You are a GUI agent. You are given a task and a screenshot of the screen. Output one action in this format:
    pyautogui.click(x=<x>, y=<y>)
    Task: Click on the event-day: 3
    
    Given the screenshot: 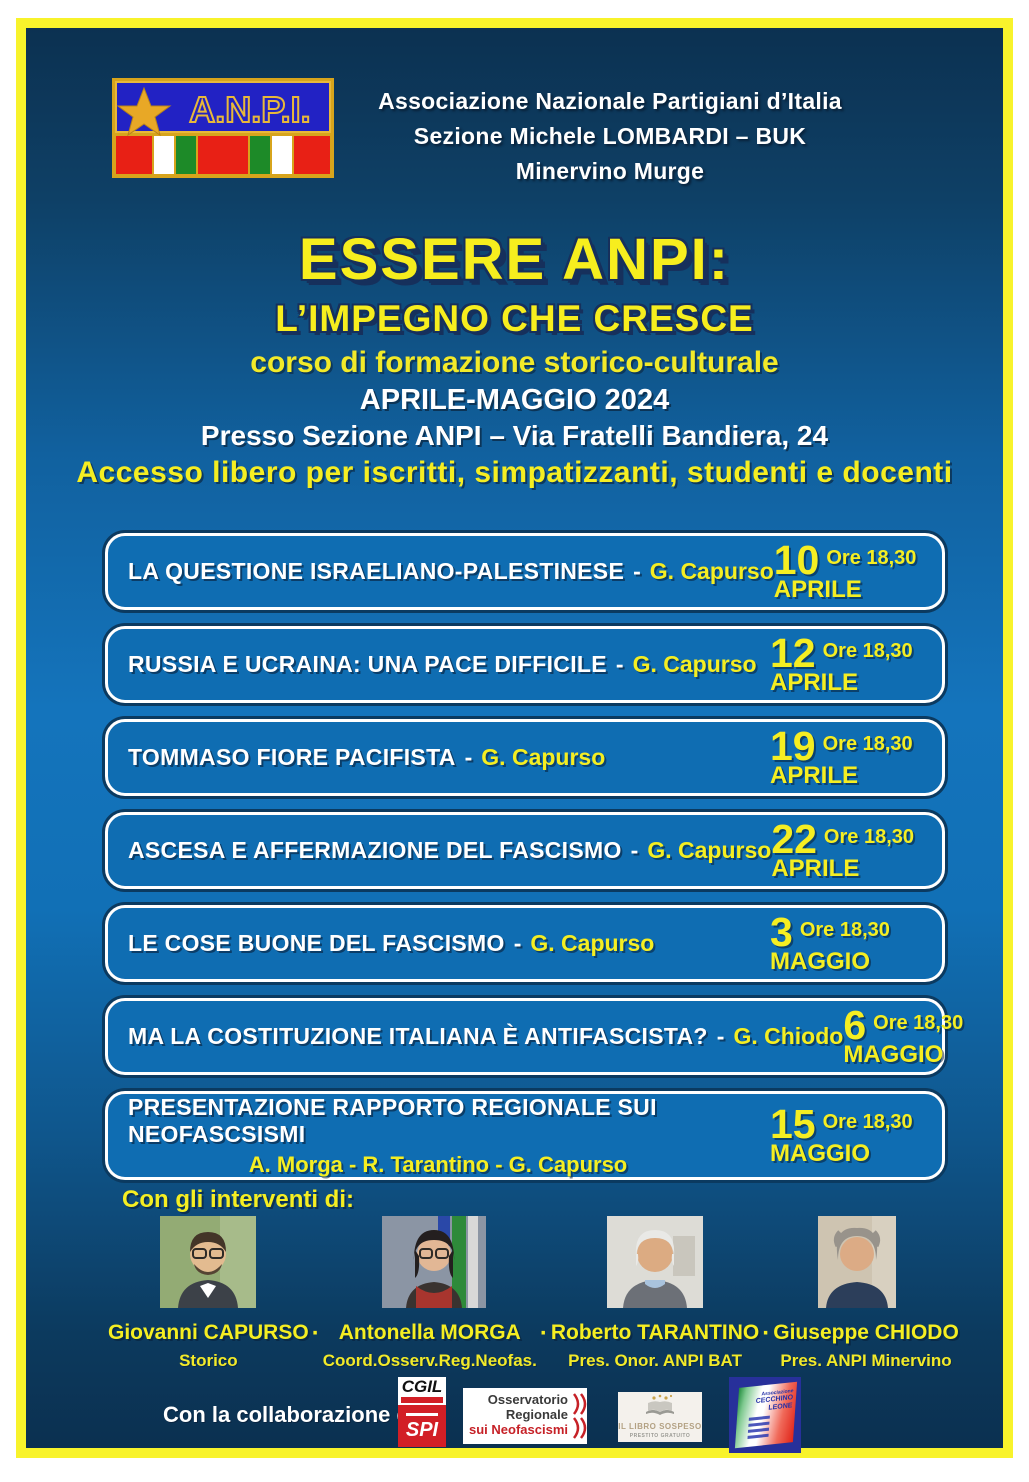 What is the action you would take?
    pyautogui.click(x=781, y=931)
    